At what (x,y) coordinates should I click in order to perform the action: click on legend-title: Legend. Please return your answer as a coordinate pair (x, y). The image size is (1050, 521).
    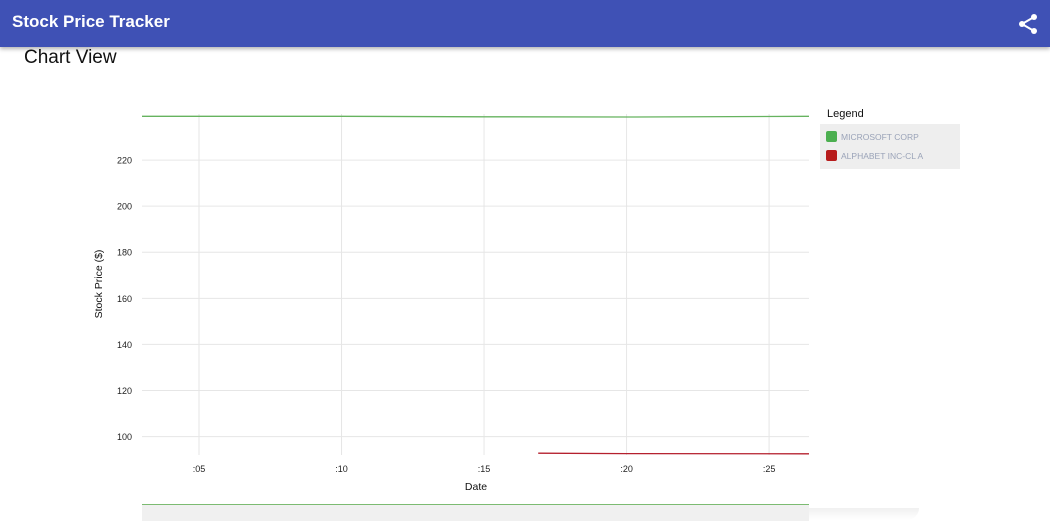
    Looking at the image, I should click on (845, 114).